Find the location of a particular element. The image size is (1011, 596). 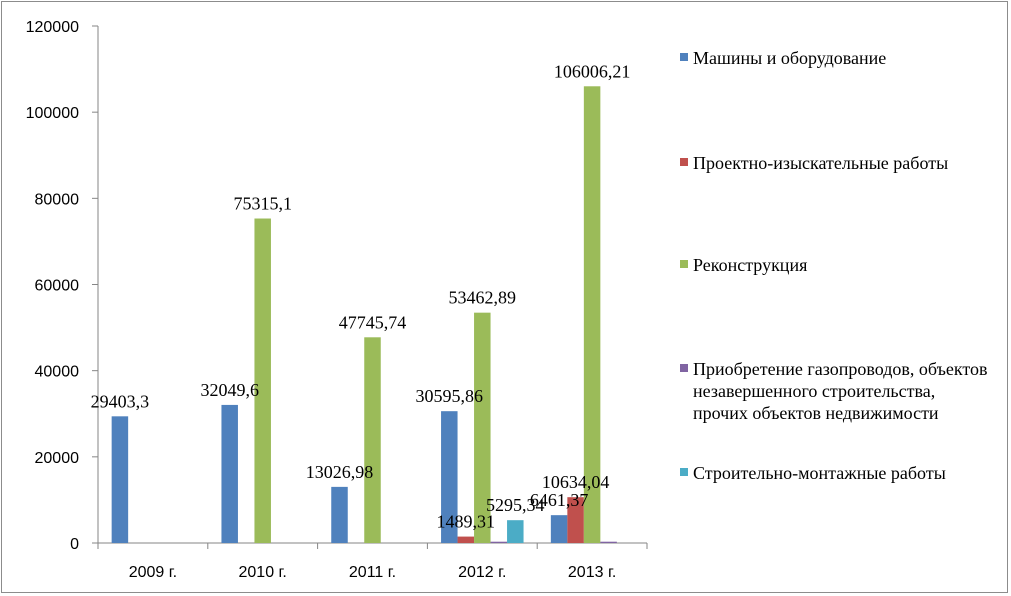

x-tick-label: 2013 г. is located at coordinates (592, 572).